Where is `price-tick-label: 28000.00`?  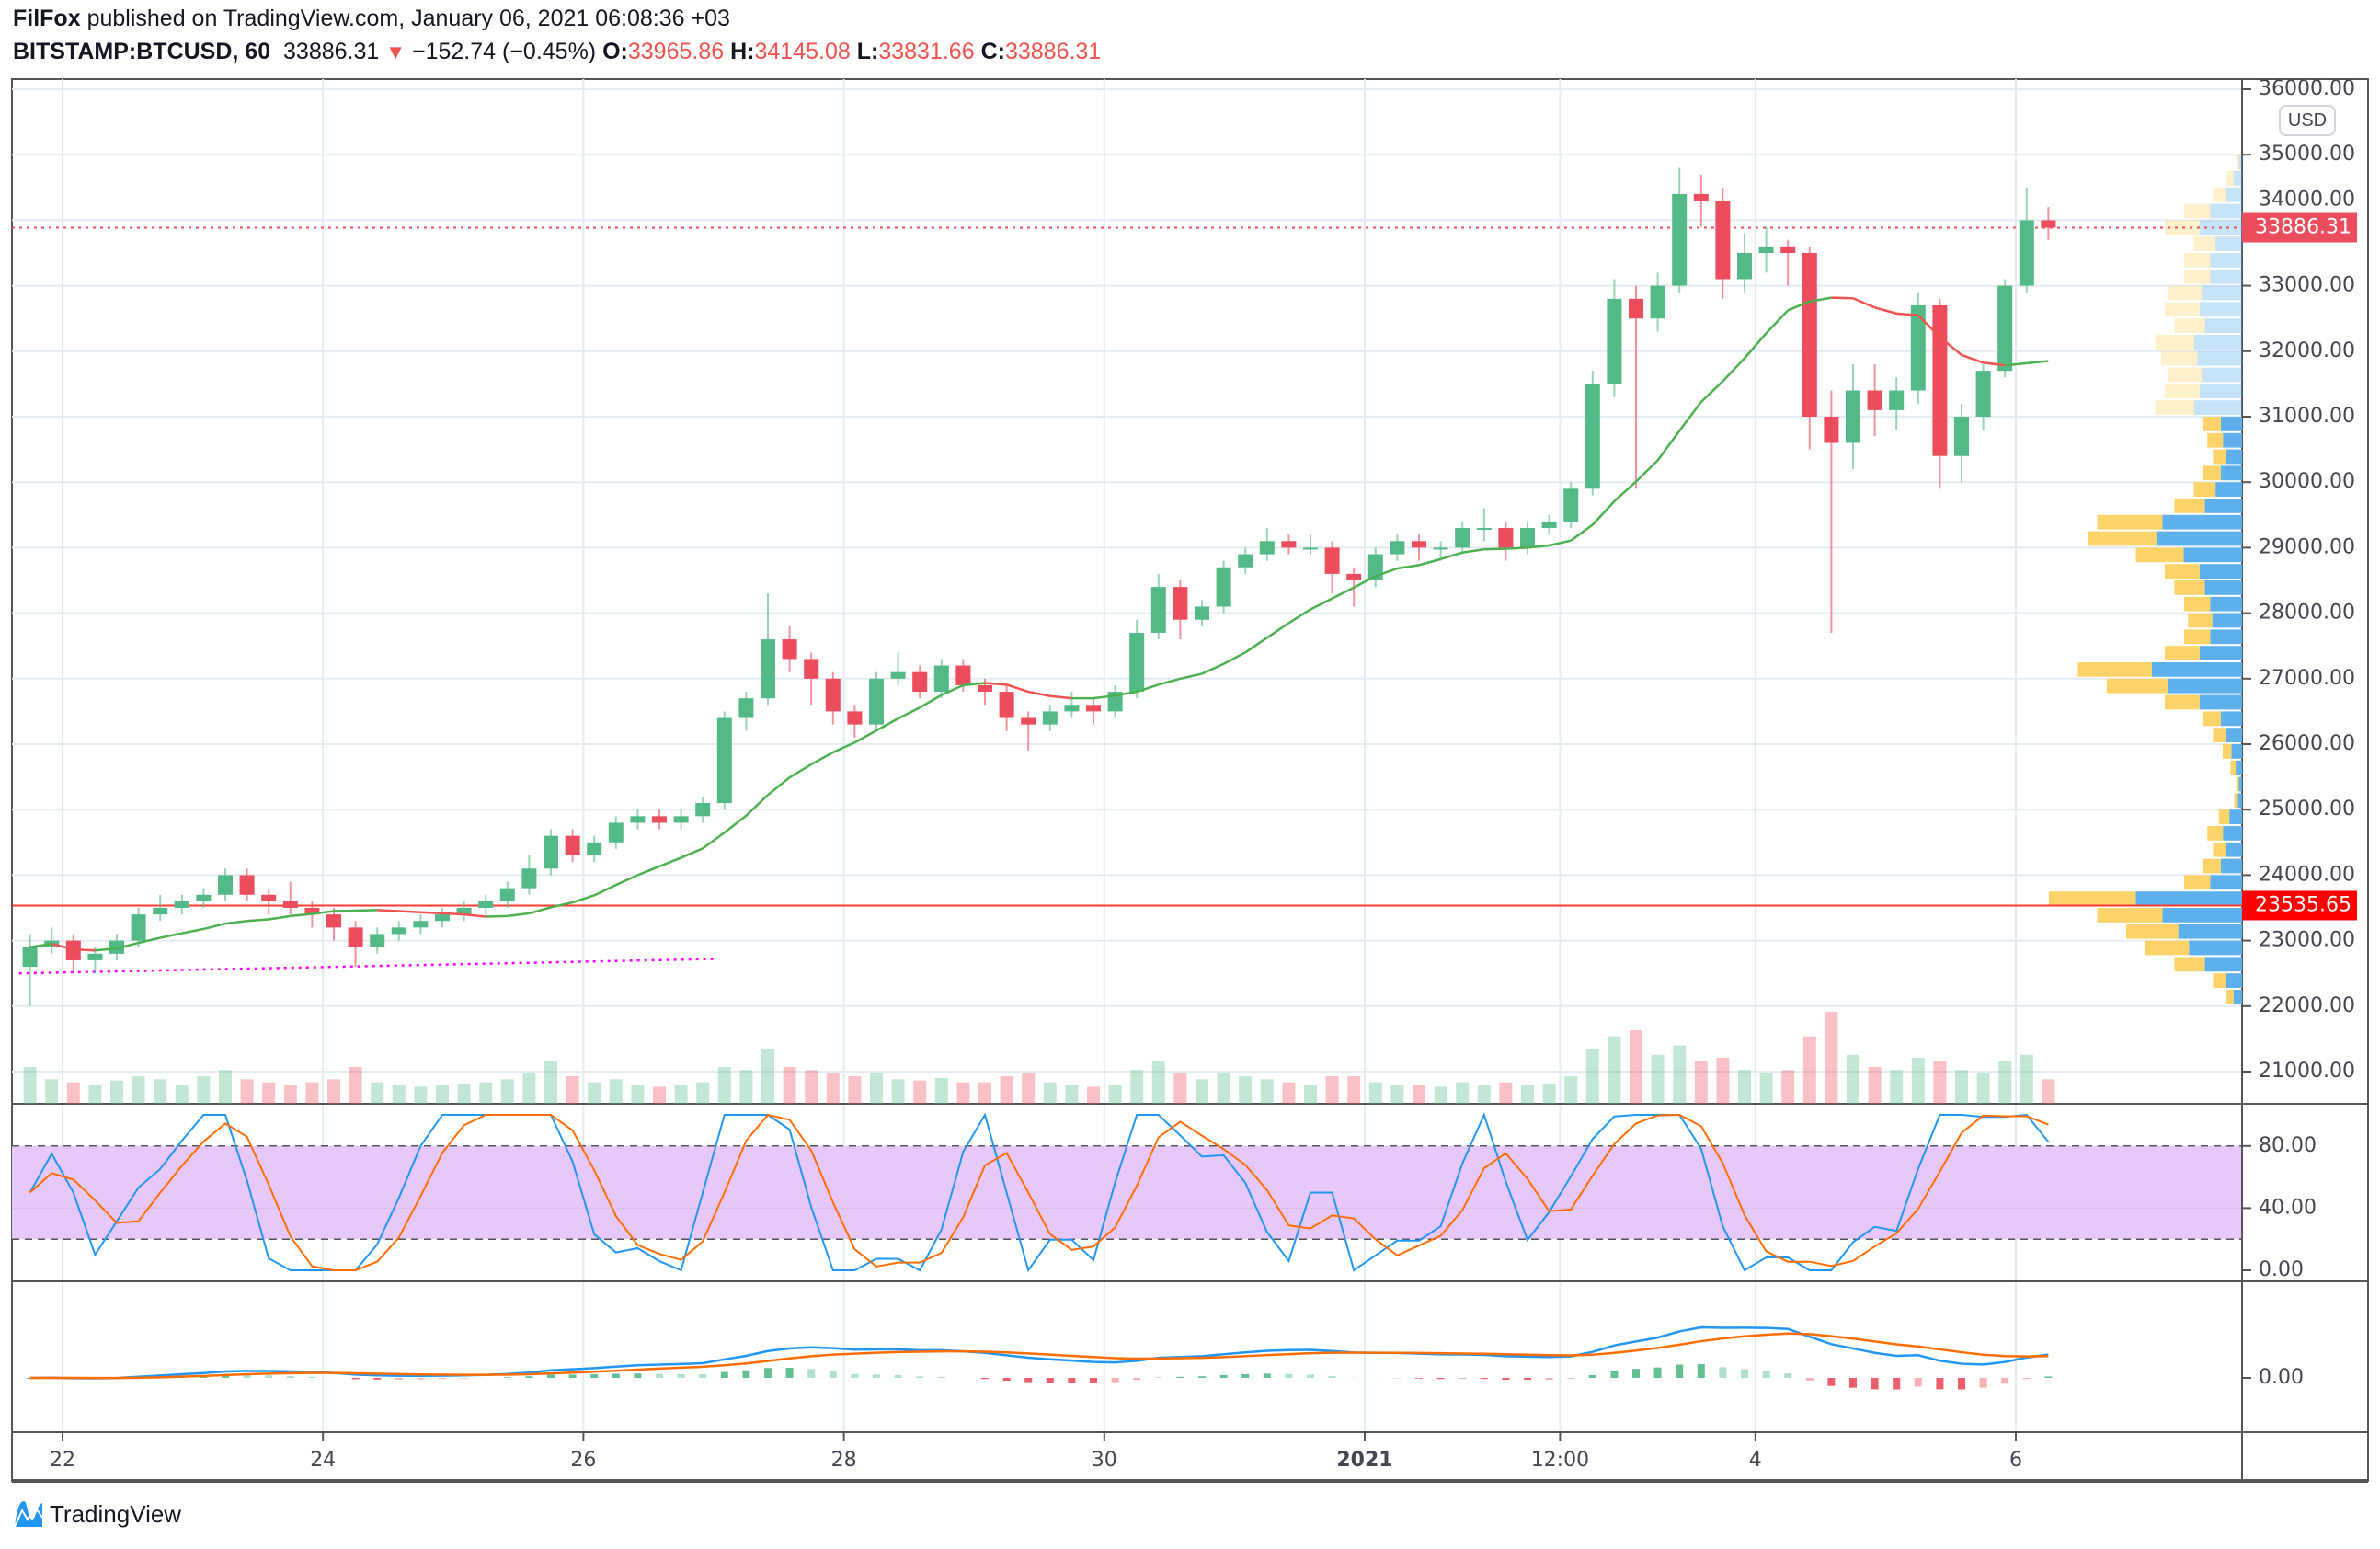
price-tick-label: 28000.00 is located at coordinates (2307, 613).